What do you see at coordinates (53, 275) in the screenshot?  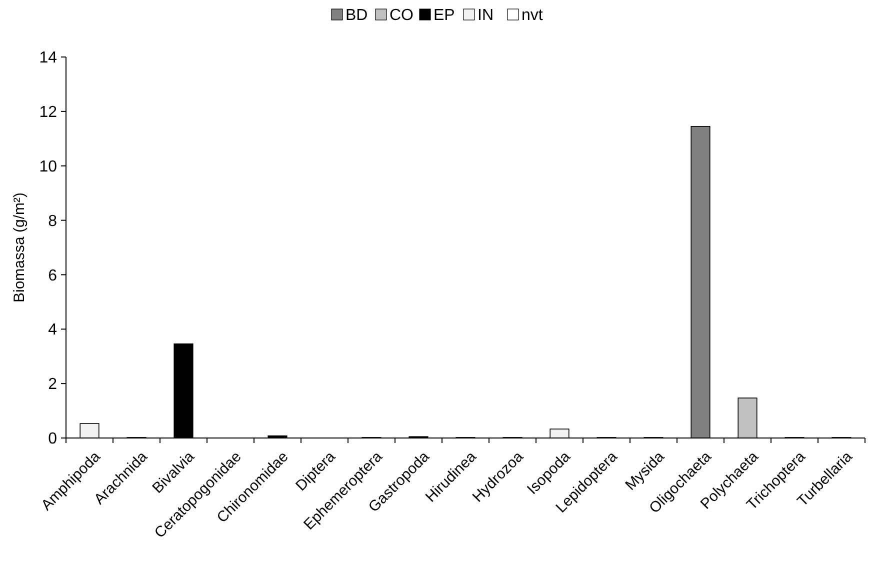 I see `y-tick-label: 6` at bounding box center [53, 275].